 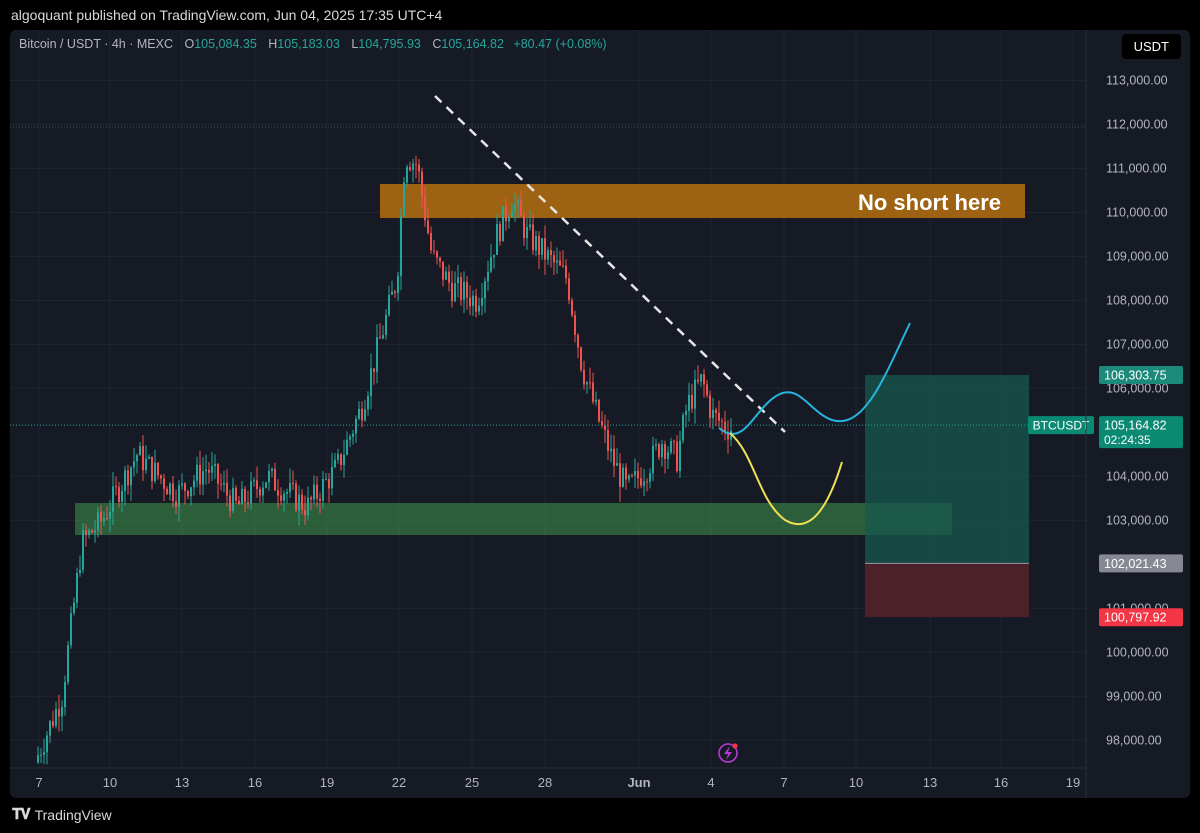 What do you see at coordinates (1073, 782) in the screenshot?
I see `time-axis-label: 19` at bounding box center [1073, 782].